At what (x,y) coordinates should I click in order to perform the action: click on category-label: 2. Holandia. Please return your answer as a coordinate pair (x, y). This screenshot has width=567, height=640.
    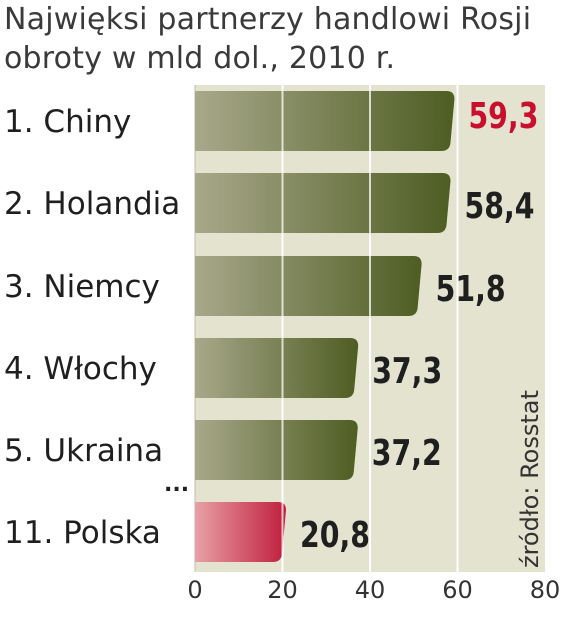
    Looking at the image, I should click on (92, 204).